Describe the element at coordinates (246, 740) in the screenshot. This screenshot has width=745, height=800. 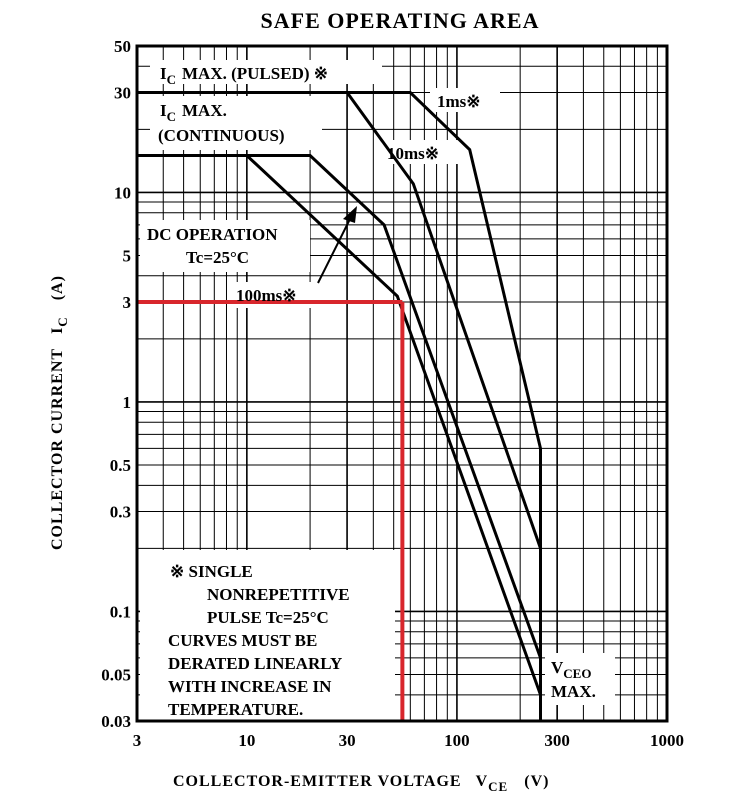
I see `x-tick-label: 10` at that location.